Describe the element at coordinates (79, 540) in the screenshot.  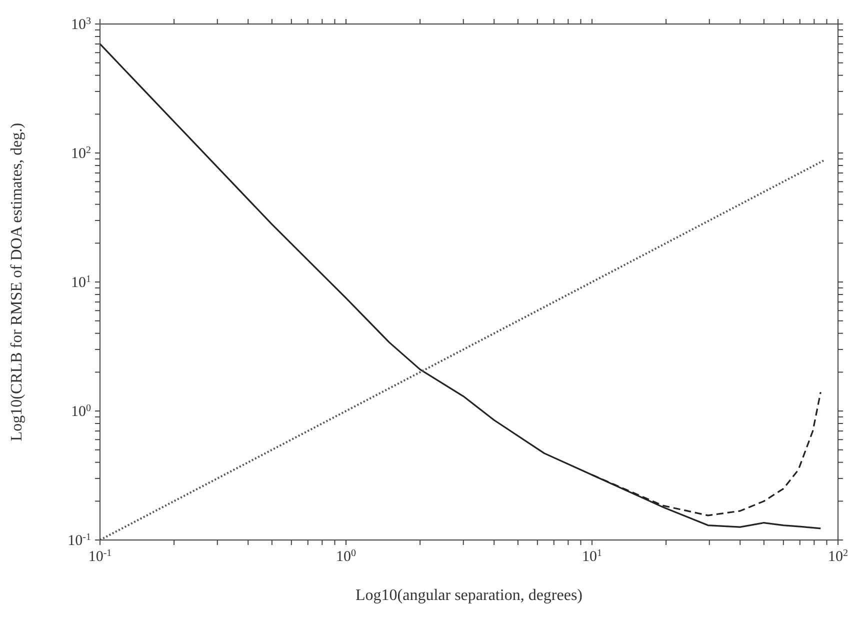
I see `y-tick-label: 10$^{-1}$` at that location.